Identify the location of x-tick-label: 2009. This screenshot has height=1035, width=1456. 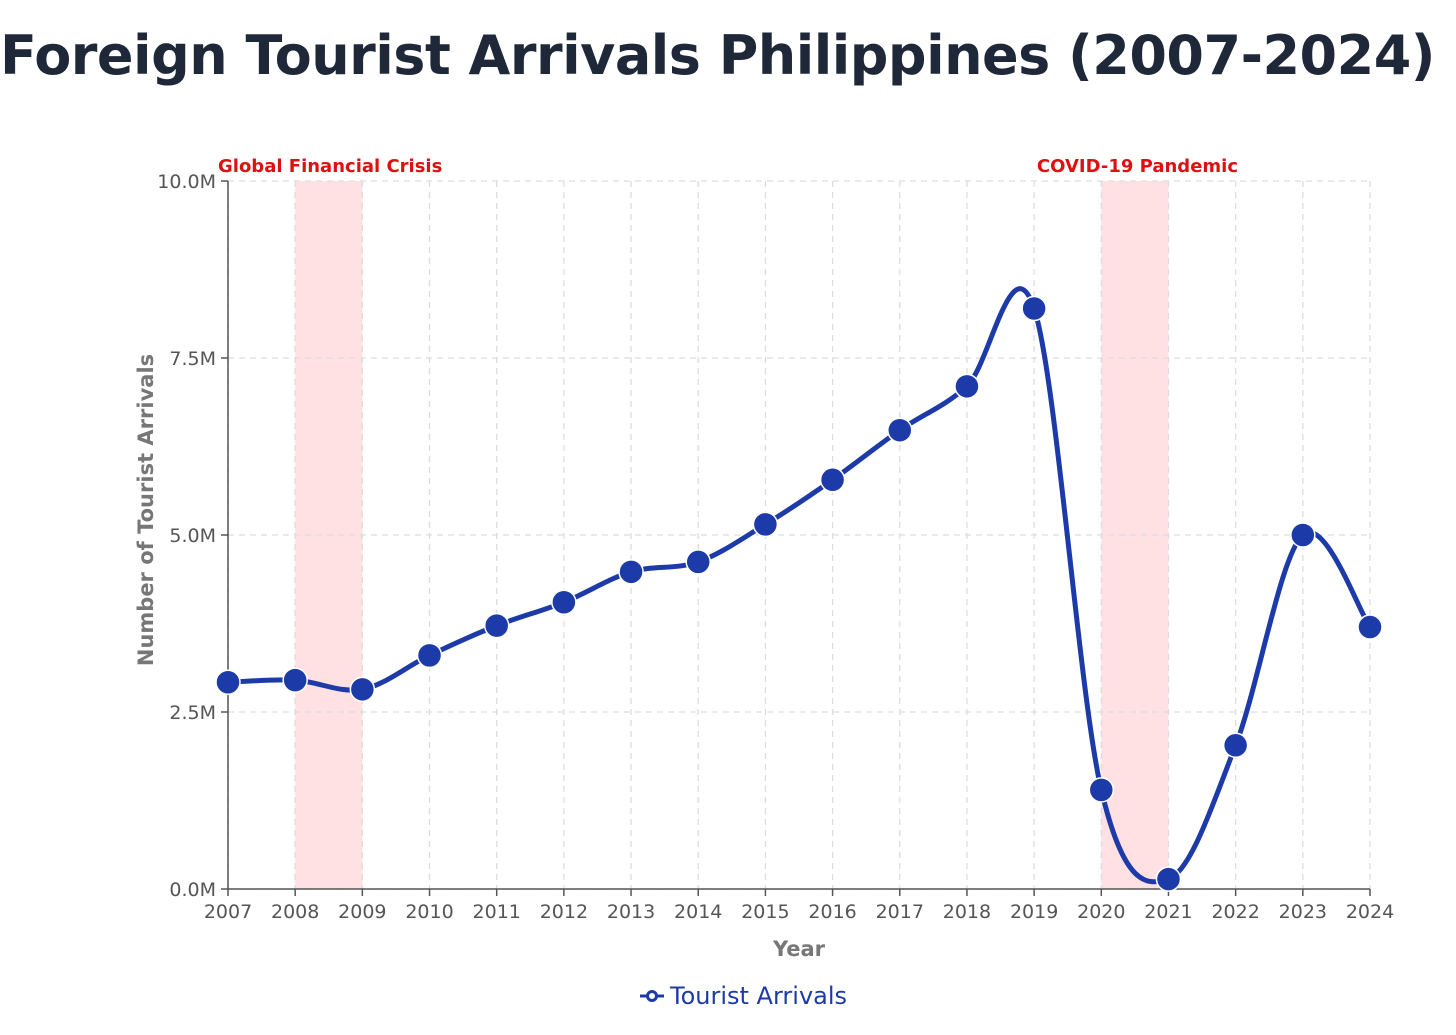
(362, 912).